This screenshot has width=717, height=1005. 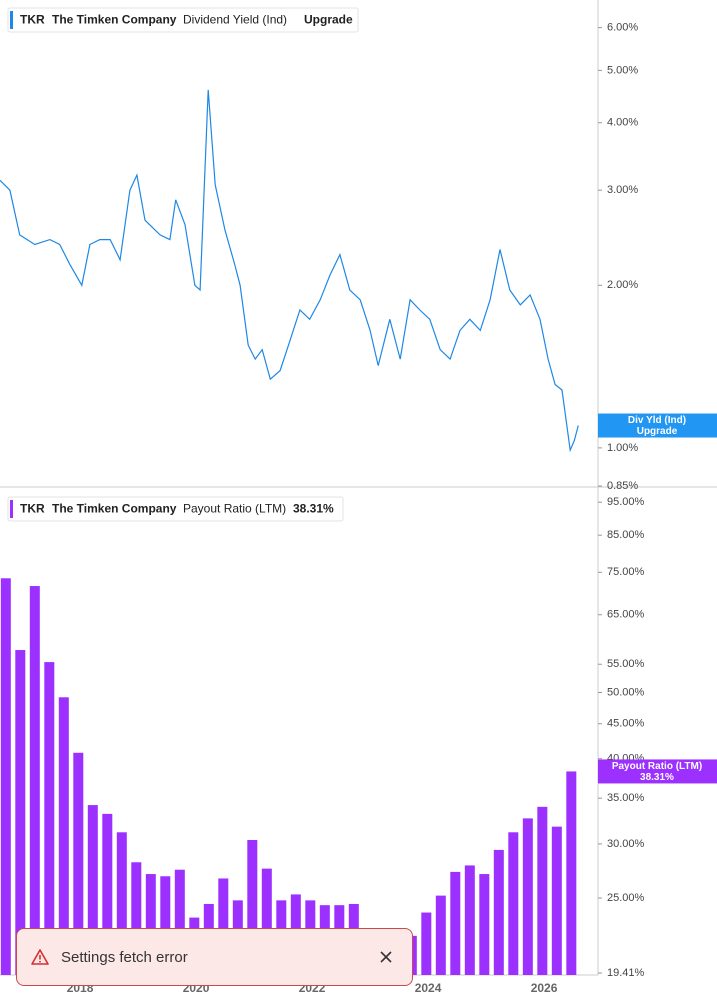 What do you see at coordinates (40, 957) in the screenshot?
I see `warning-icon` at bounding box center [40, 957].